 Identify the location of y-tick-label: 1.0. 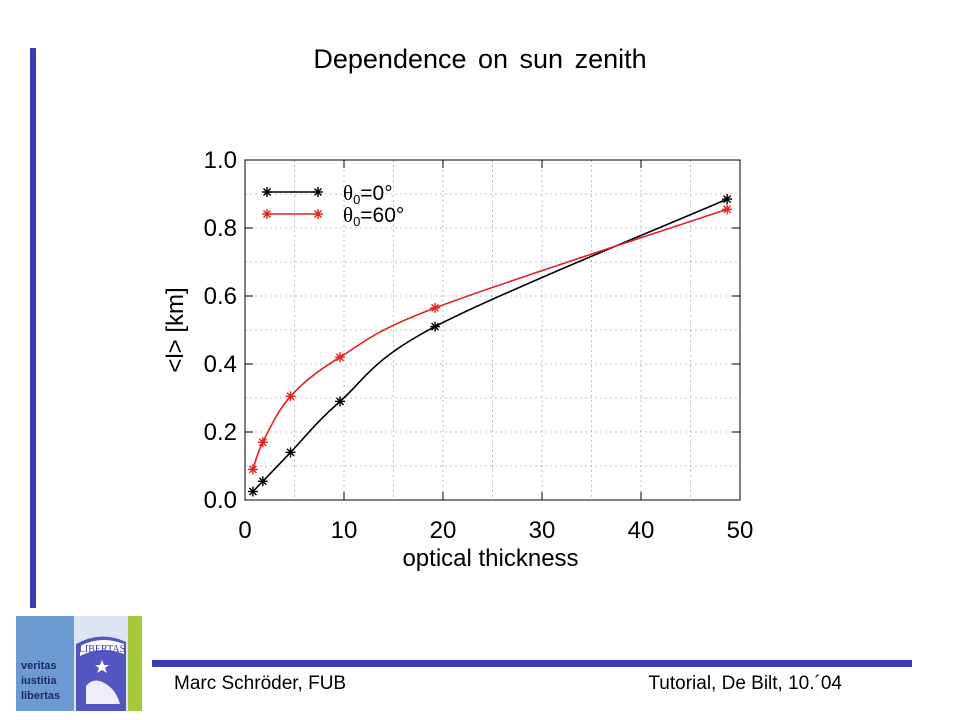
(220, 160).